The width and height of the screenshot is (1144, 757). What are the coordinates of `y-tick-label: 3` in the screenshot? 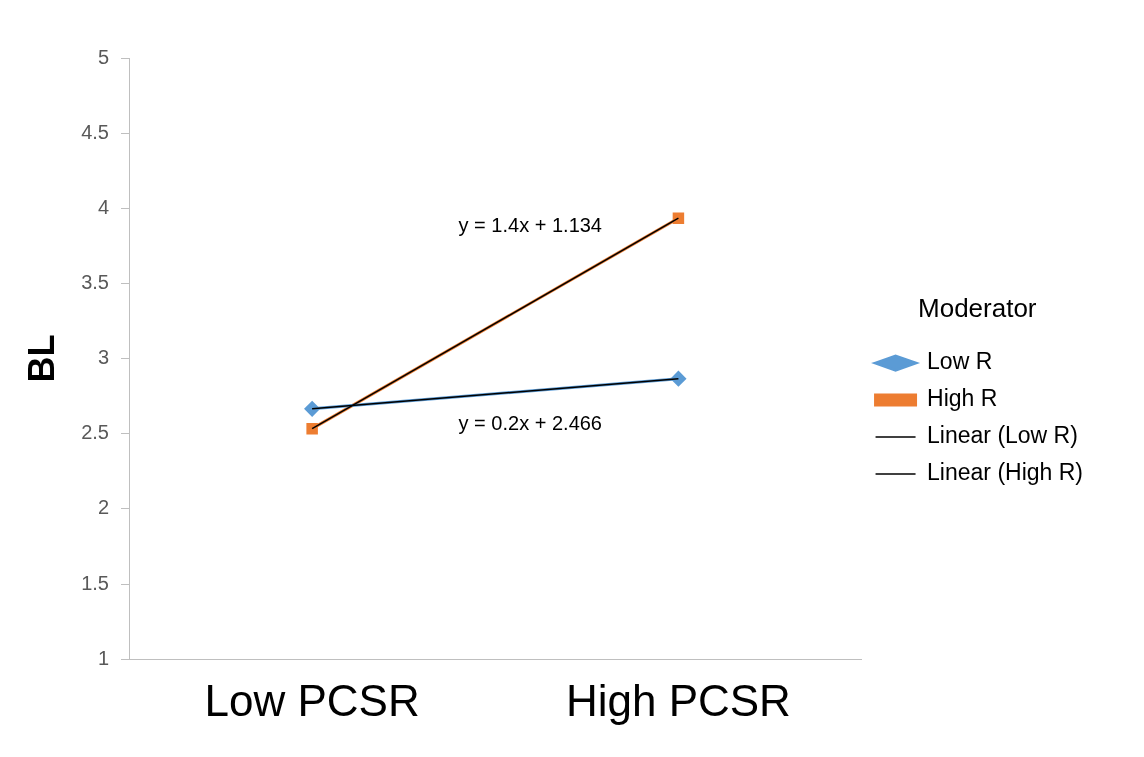 It's located at (103, 357).